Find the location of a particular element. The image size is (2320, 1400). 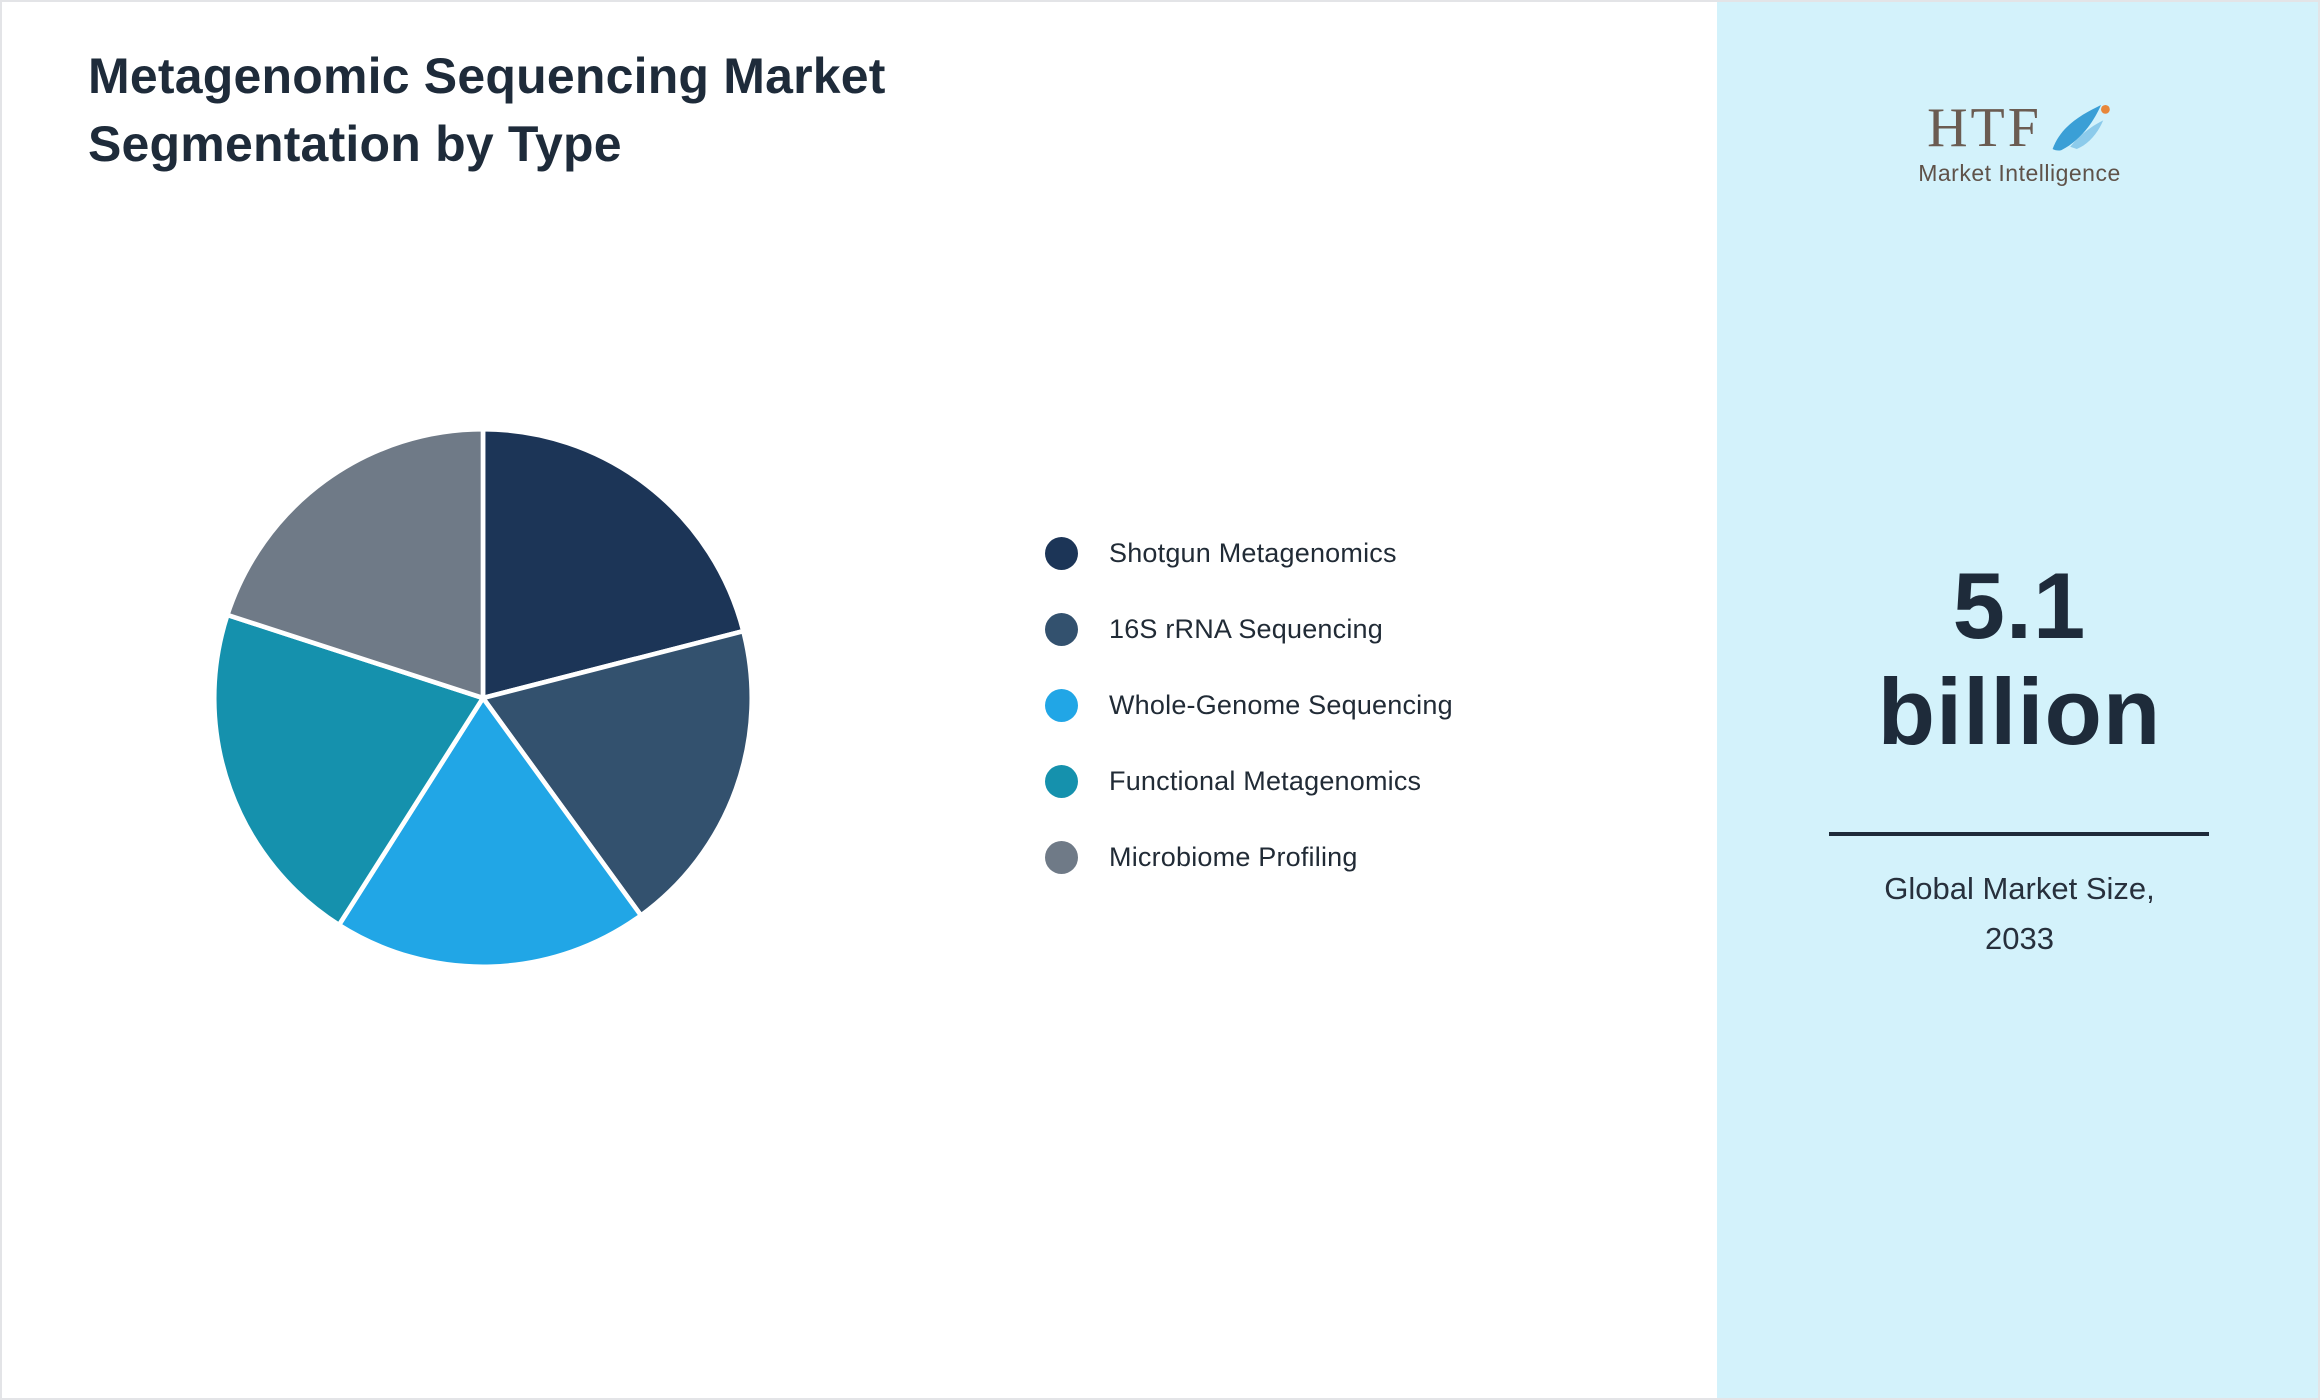

caption-line1: Global Market Size, is located at coordinates (2019, 888).